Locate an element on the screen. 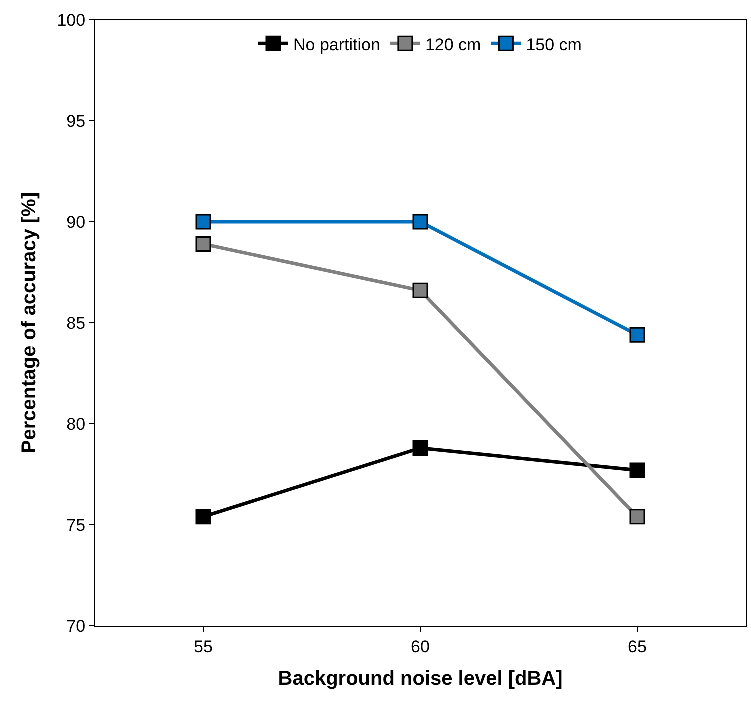  x-tick-label: 60 is located at coordinates (420, 646).